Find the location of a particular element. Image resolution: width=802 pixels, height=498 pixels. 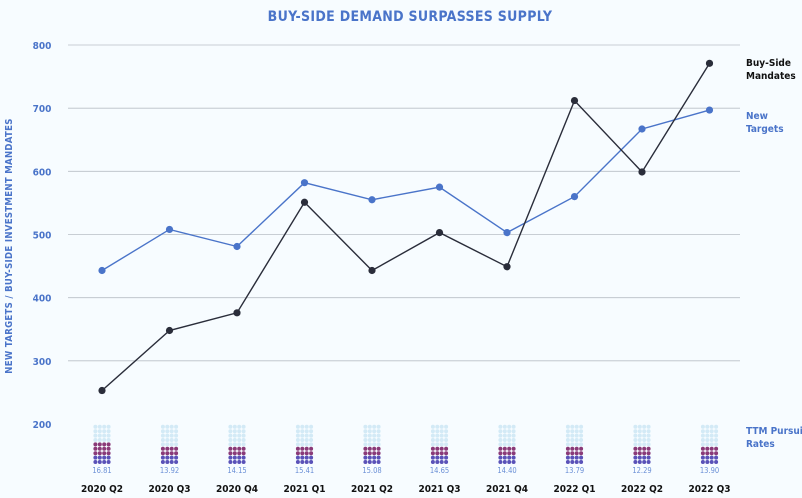

pursuit-rate-label: 13.90 is located at coordinates (709, 470).